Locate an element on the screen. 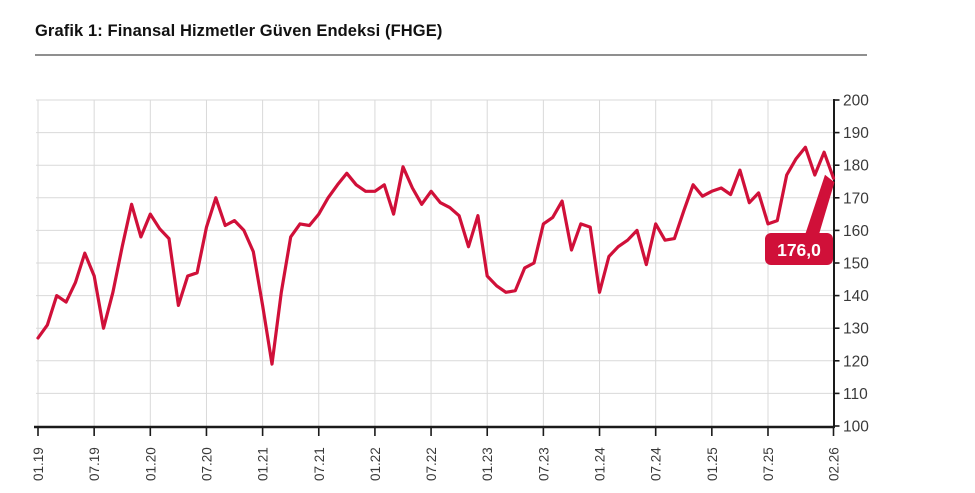 Image resolution: width=975 pixels, height=493 pixels. y-tick-label: 110 is located at coordinates (855, 394).